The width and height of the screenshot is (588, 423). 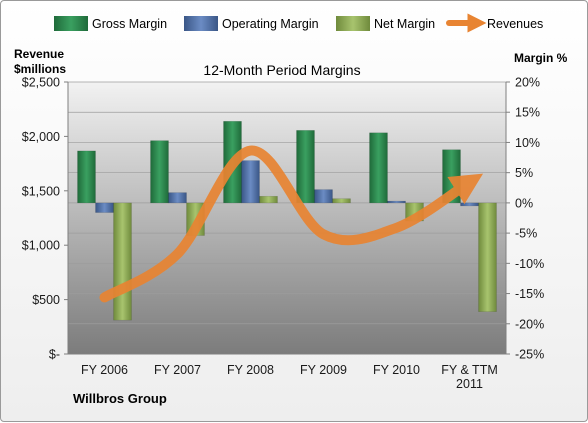 What do you see at coordinates (515, 24) in the screenshot?
I see `legend-label-revenues: Revenues` at bounding box center [515, 24].